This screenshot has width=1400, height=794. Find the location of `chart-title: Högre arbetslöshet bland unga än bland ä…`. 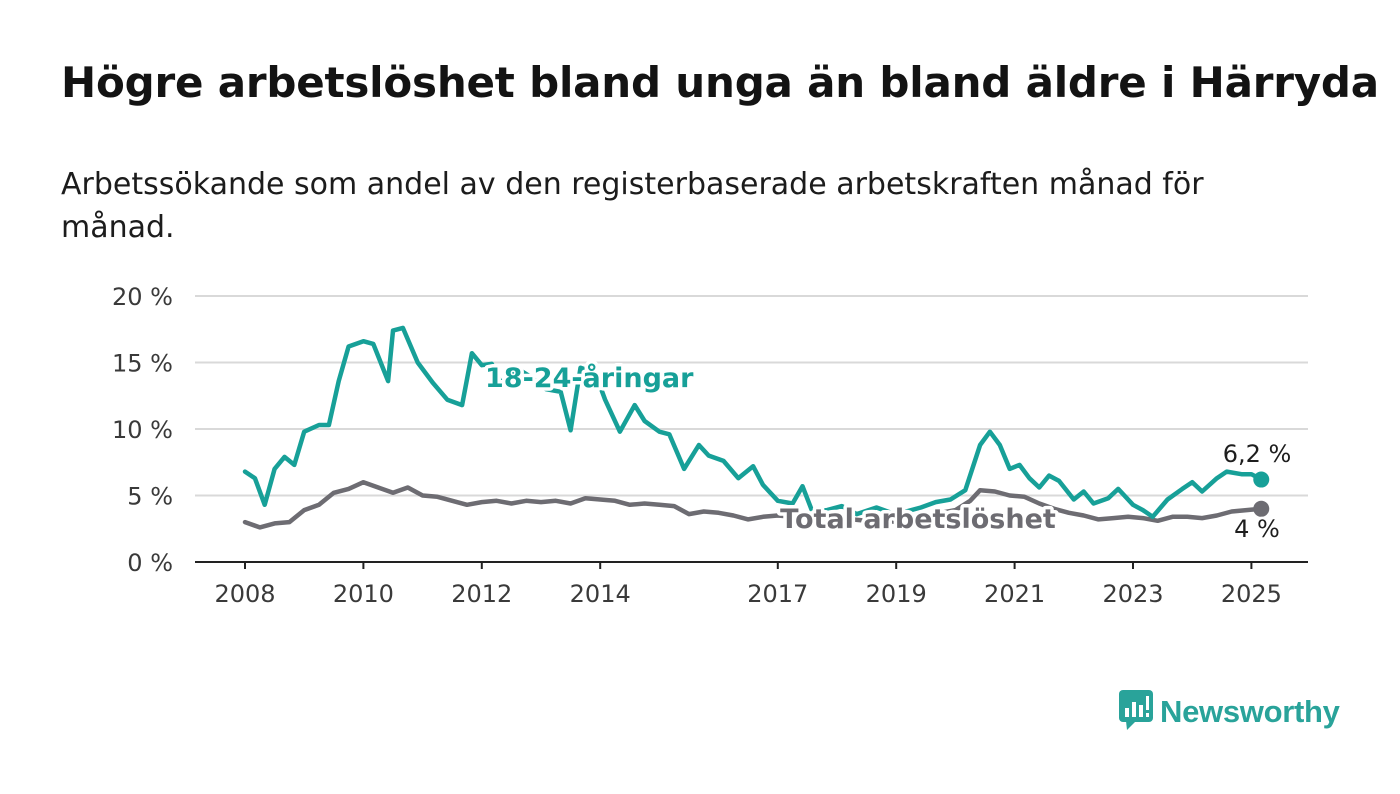

chart-title: Högre arbetslöshet bland unga än bland ä… is located at coordinates (720, 82).